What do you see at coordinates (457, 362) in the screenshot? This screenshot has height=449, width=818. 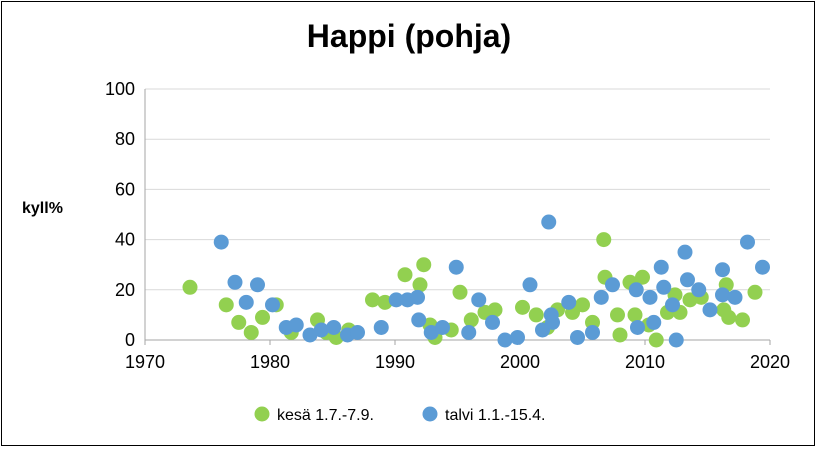 I see `x-tick-labels: 1970 1980 1990 2000 2010 2020` at bounding box center [457, 362].